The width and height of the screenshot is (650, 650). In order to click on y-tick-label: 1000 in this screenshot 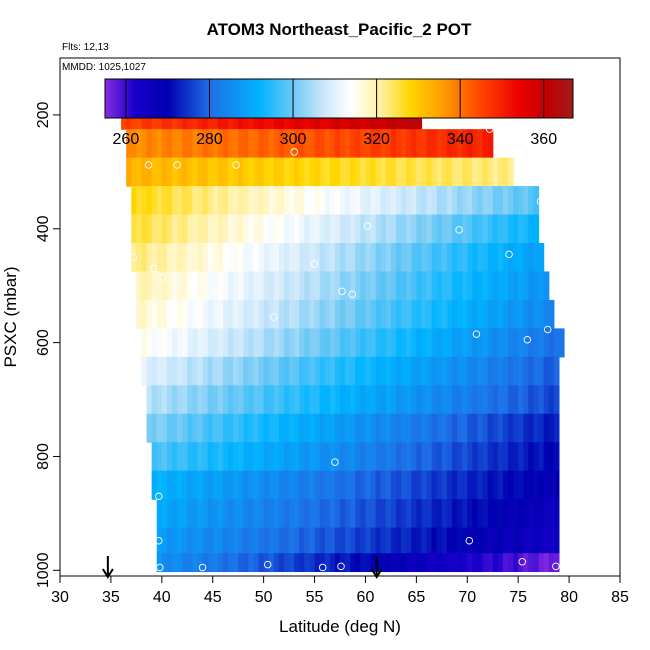, I will do `click(43, 570)`.